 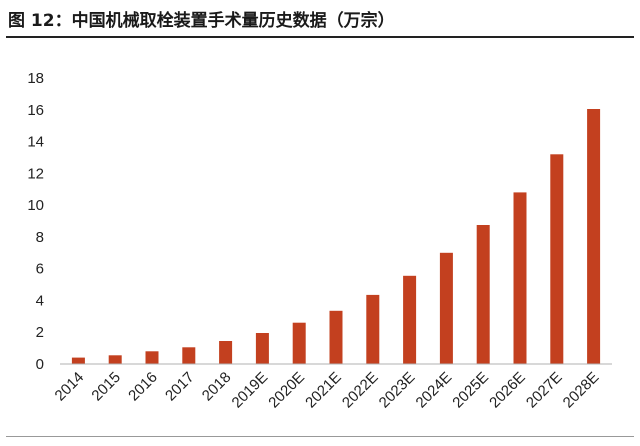 I want to click on y-tick-label: 0, so click(x=40, y=364).